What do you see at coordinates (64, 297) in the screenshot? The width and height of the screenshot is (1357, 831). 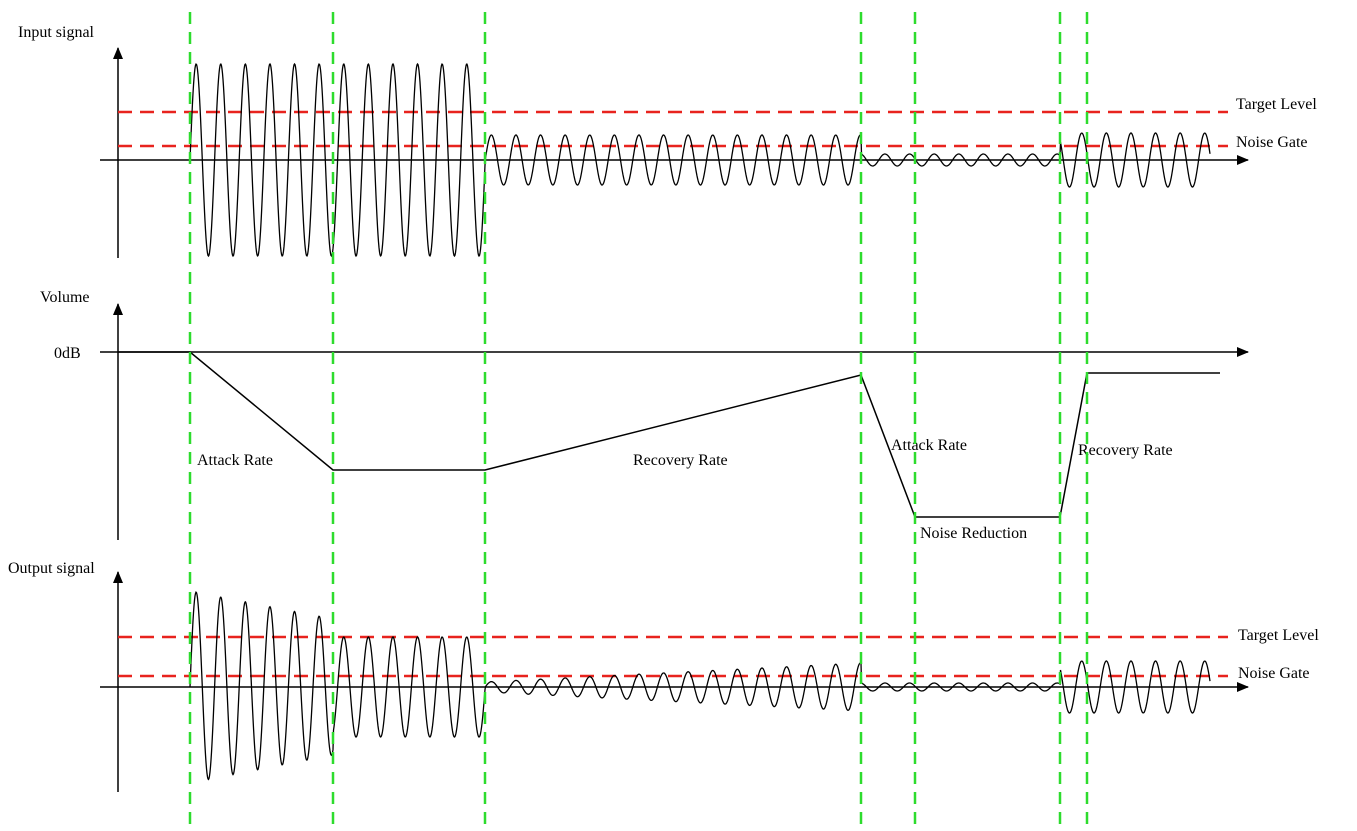 I see `volume-axis-label: Volume` at bounding box center [64, 297].